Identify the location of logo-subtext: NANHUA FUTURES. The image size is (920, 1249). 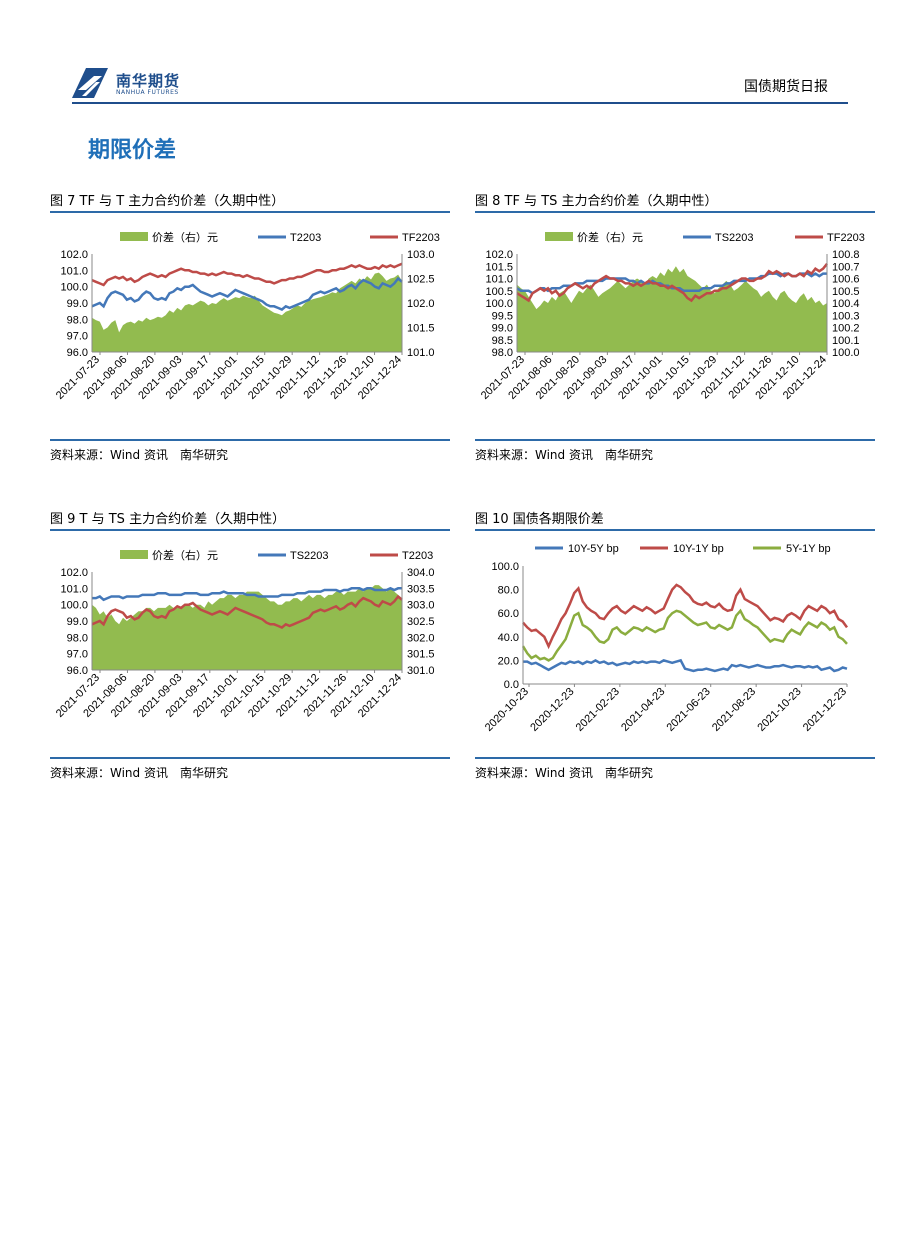
(147, 92).